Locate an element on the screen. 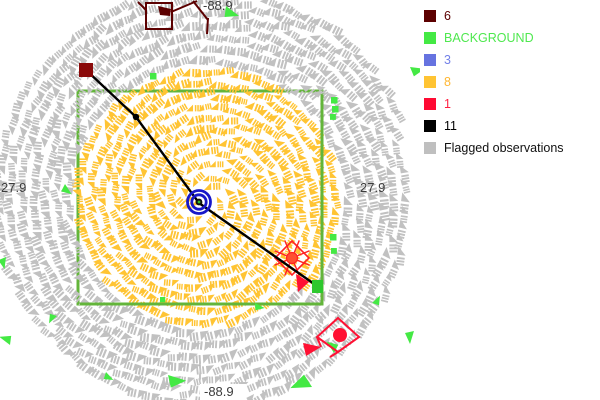  meridian-label-bottom: -88.9 is located at coordinates (219, 391).